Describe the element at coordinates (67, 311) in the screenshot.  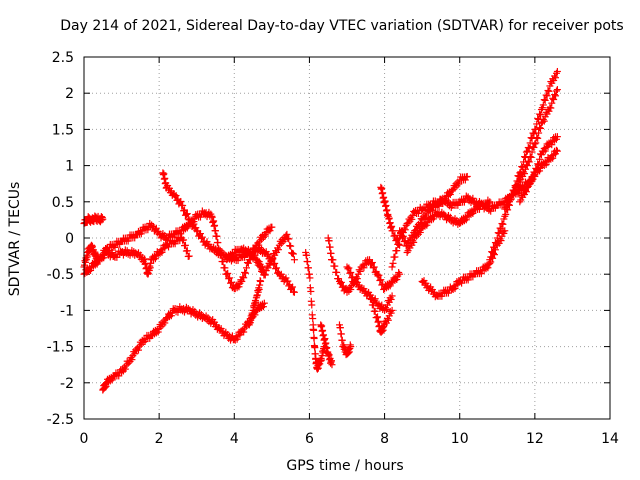
I see `y-tick-label: -1` at that location.